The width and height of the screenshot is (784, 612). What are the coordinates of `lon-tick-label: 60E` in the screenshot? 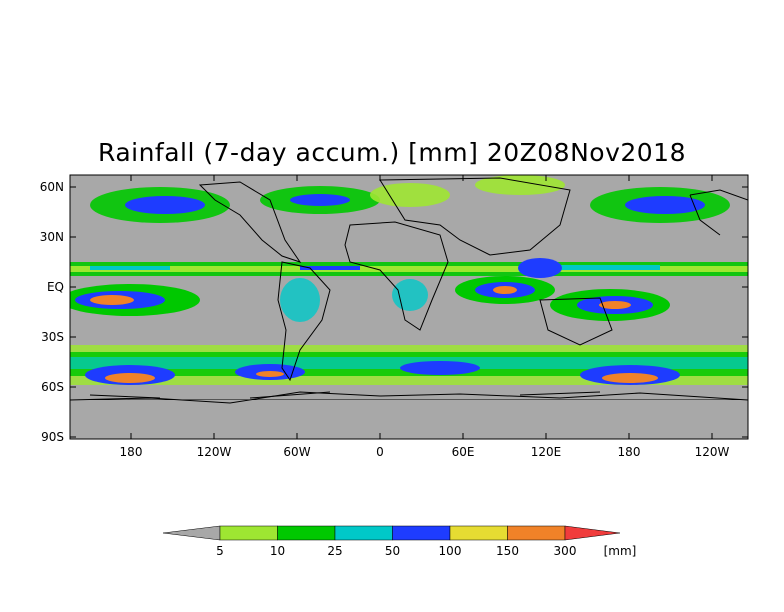 It's located at (463, 452).